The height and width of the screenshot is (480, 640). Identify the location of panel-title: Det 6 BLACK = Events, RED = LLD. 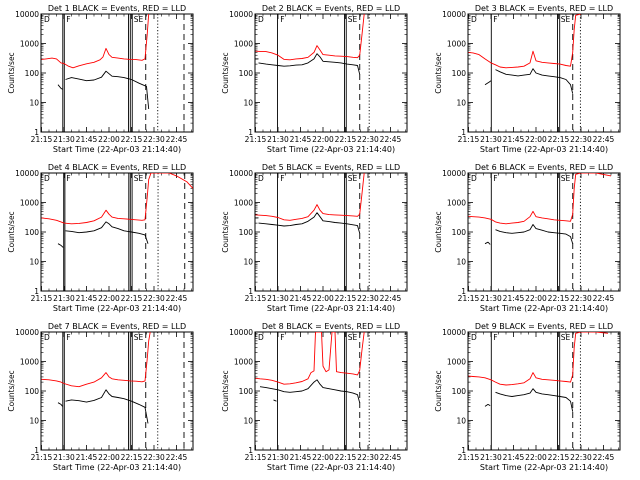
(544, 167).